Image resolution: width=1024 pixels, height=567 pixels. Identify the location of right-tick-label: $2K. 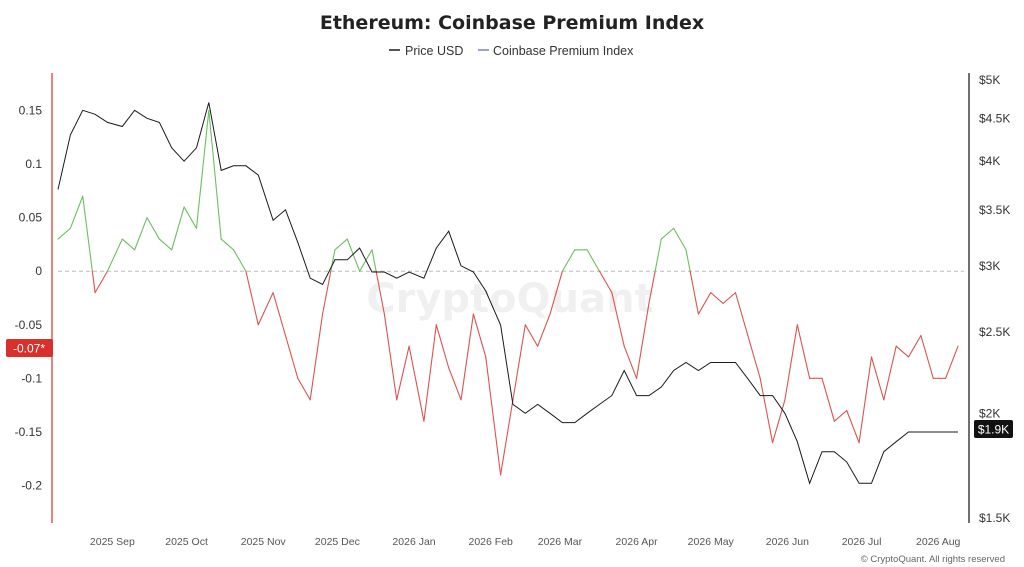
(989, 413).